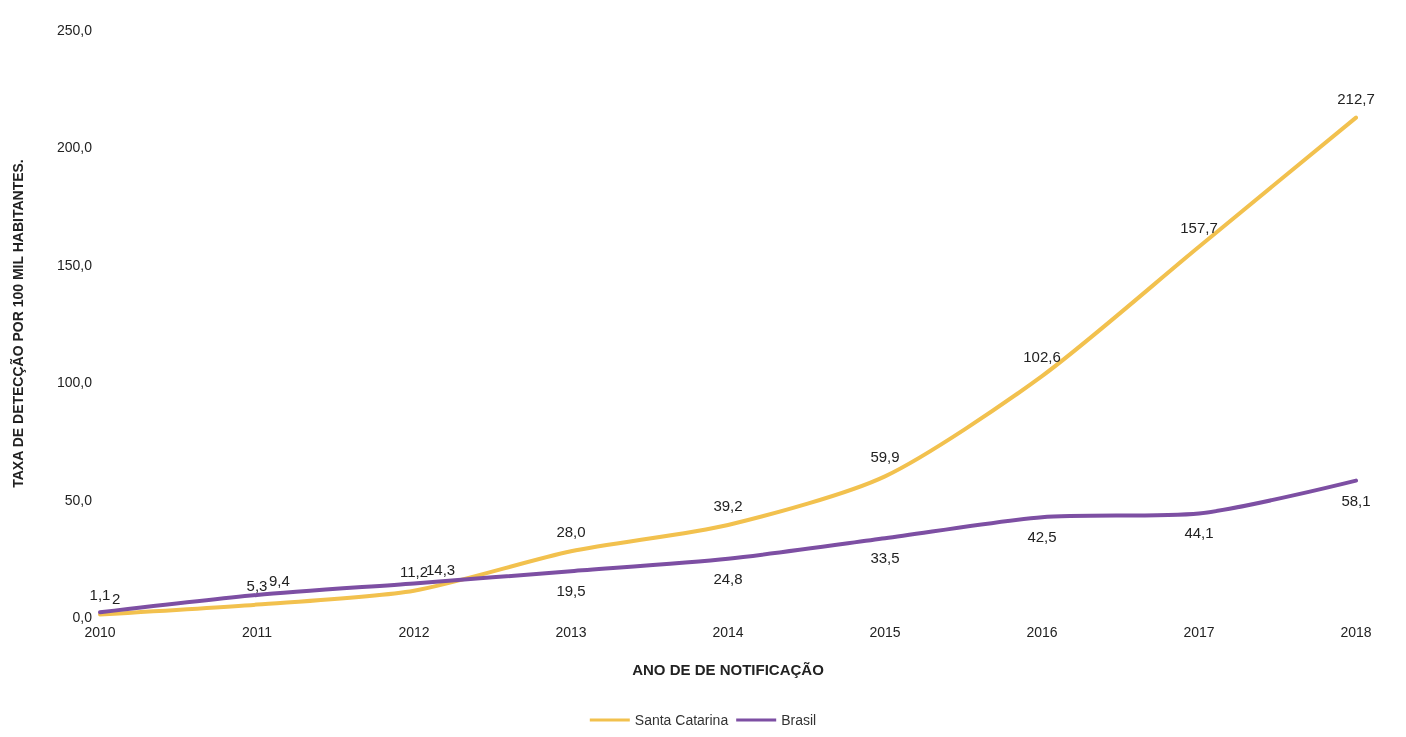 The height and width of the screenshot is (737, 1406). What do you see at coordinates (885, 457) in the screenshot?
I see `data-label: 59,9` at bounding box center [885, 457].